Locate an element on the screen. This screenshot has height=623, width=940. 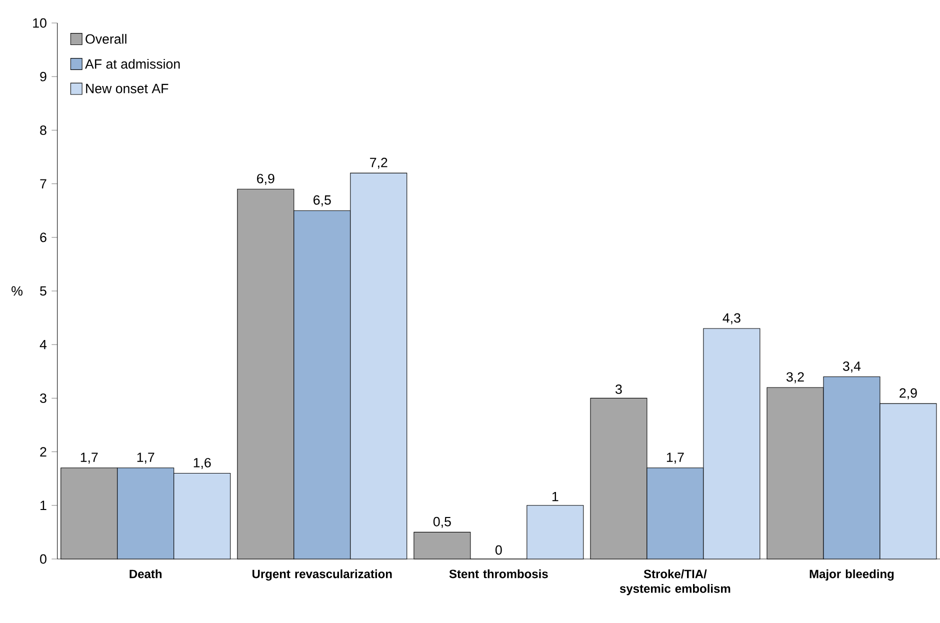
y-tick-label: 7 is located at coordinates (43, 183).